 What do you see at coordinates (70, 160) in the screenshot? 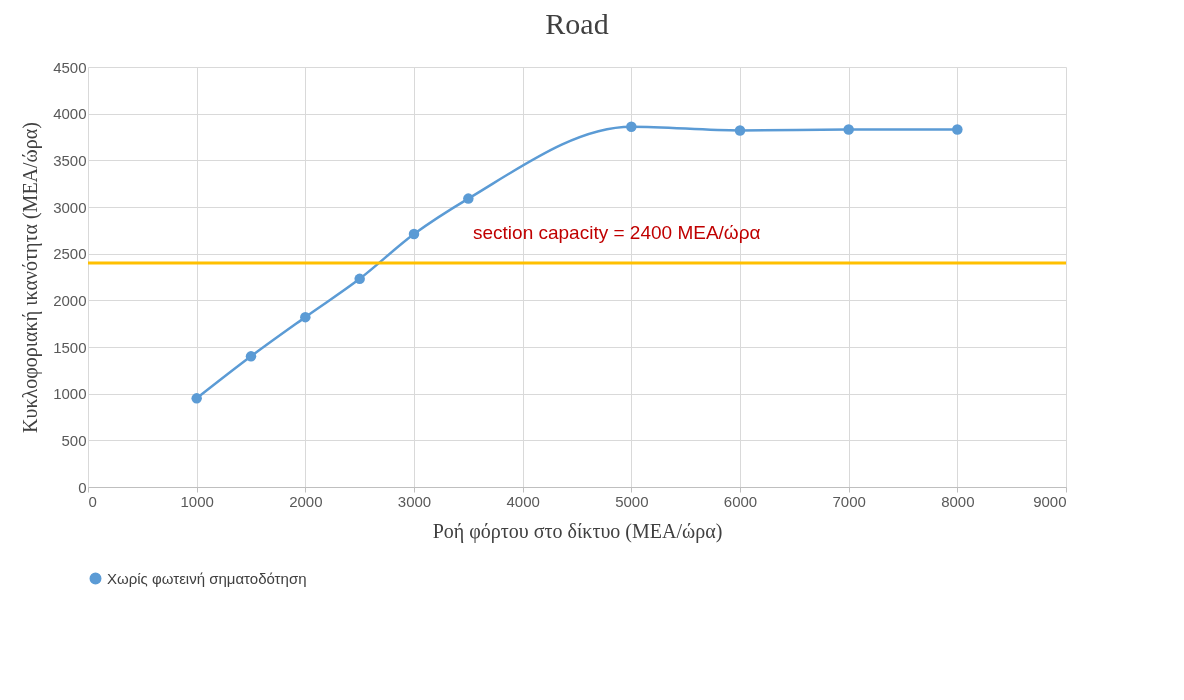
I see `y-tick-label: 3500` at bounding box center [70, 160].